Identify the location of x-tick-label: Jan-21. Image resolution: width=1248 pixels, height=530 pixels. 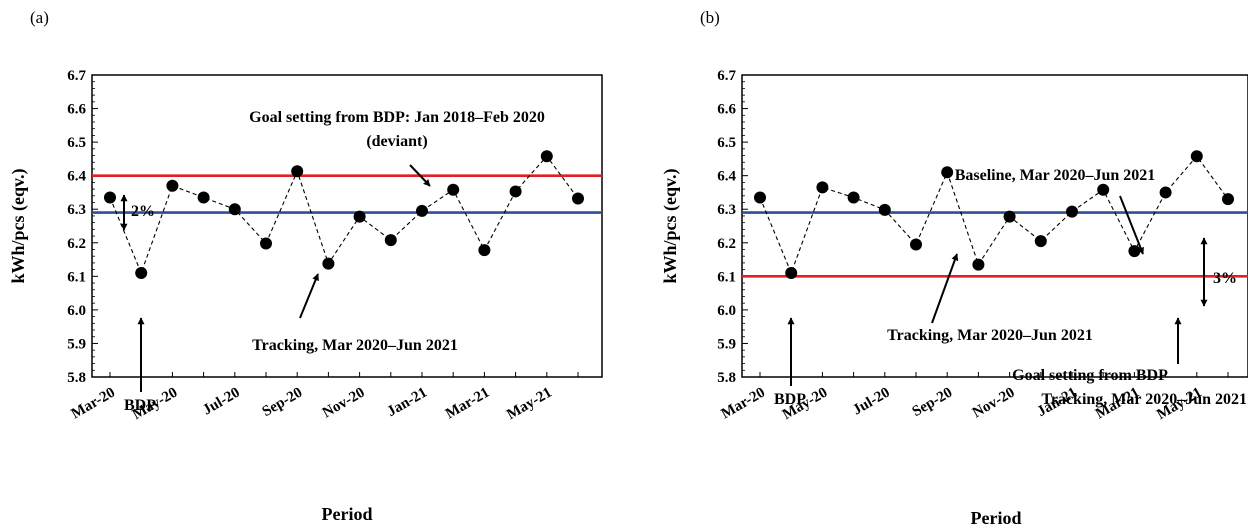
(407, 403).